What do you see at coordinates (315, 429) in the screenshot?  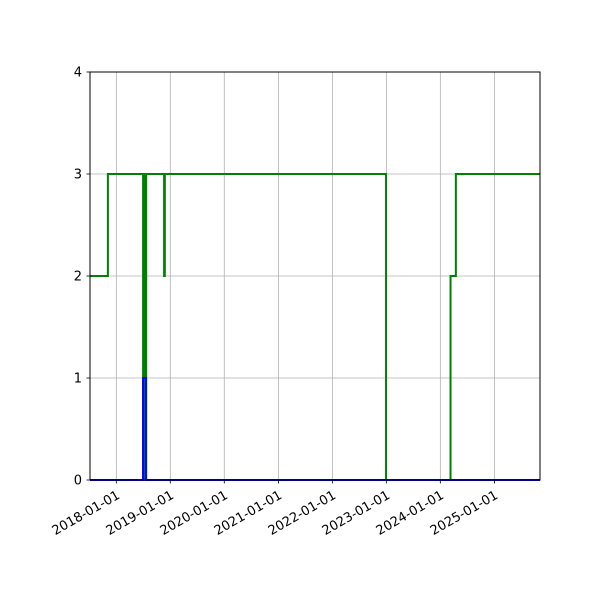 I see `series-line` at bounding box center [315, 429].